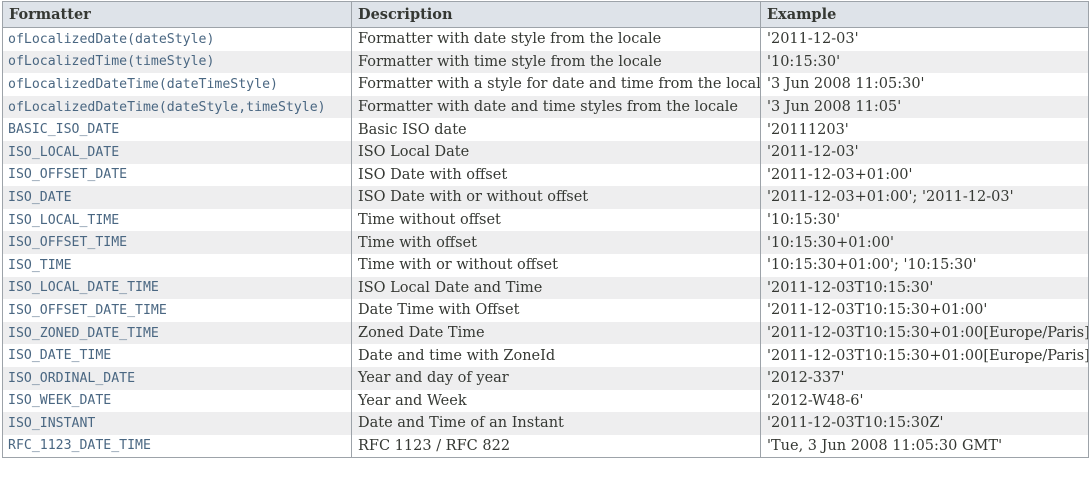 The image size is (1090, 480). Describe the element at coordinates (545, 152) in the screenshot. I see `table-row: ISO_LOCAL_DATE ISO Local Date '2011-12-03'` at that location.